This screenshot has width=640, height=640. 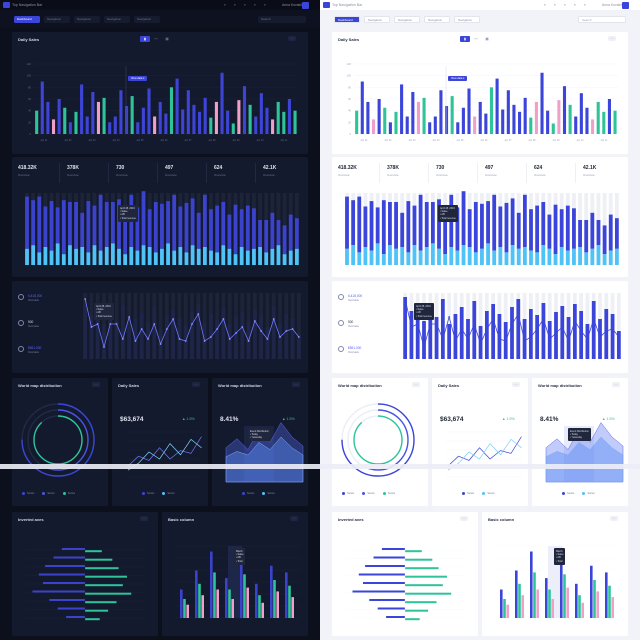 I want to click on side-metric: $561,000 Overview, so click(x=48, y=352).